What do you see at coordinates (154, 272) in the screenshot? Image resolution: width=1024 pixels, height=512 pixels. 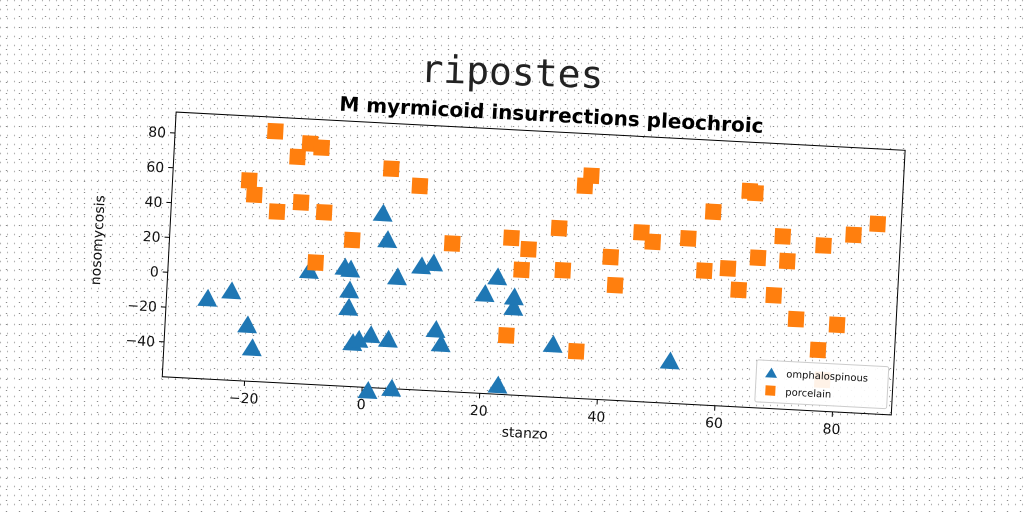 I see `y-tick-label: 0` at bounding box center [154, 272].